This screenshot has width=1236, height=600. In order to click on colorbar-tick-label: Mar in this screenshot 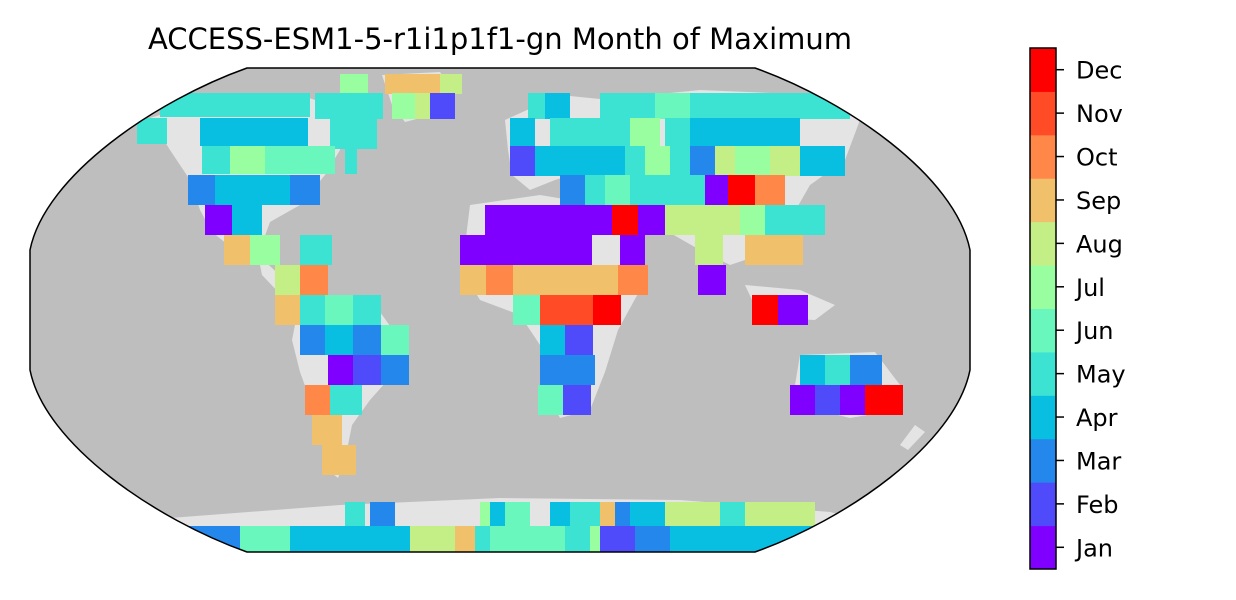, I will do `click(1098, 461)`.